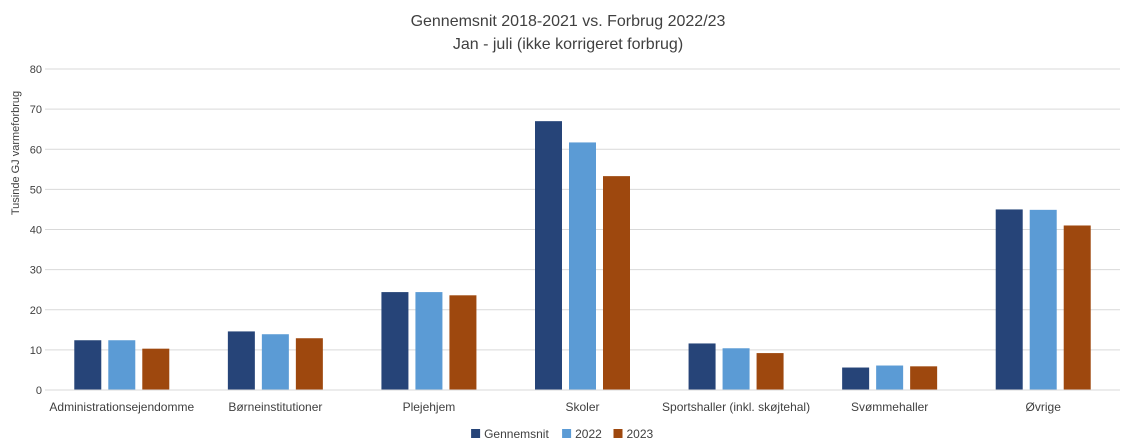  What do you see at coordinates (39, 391) in the screenshot?
I see `y-tick-label: 0` at bounding box center [39, 391].